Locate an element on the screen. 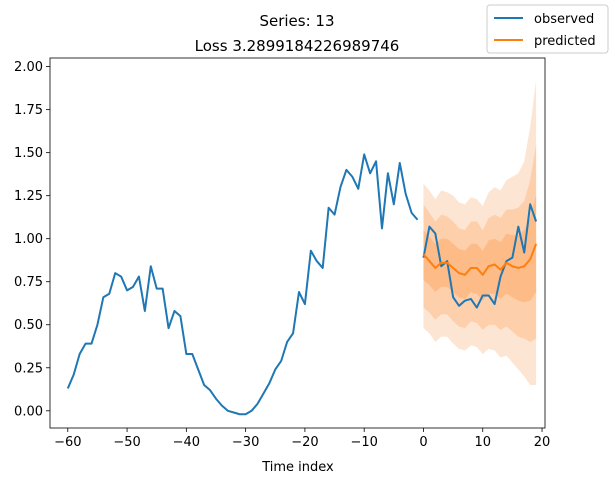  y-tick-label: 0.00 is located at coordinates (28, 411).